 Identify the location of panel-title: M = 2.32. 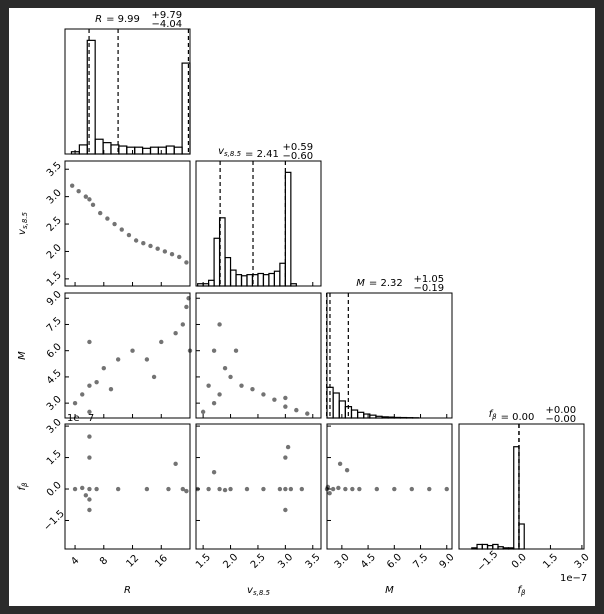
(379, 283).